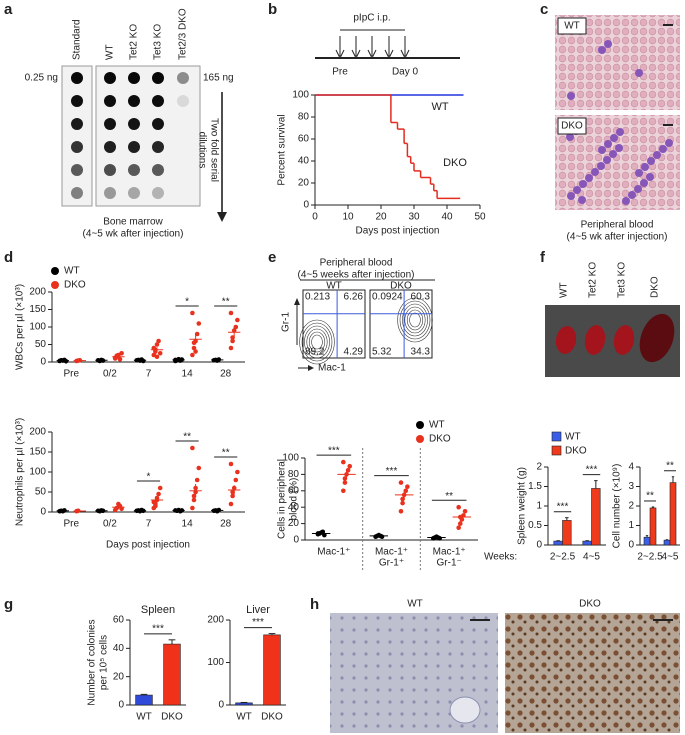 Image resolution: width=685 pixels, height=735 pixels. What do you see at coordinates (304, 139) in the screenshot?
I see `y-tick-label: 60` at bounding box center [304, 139].